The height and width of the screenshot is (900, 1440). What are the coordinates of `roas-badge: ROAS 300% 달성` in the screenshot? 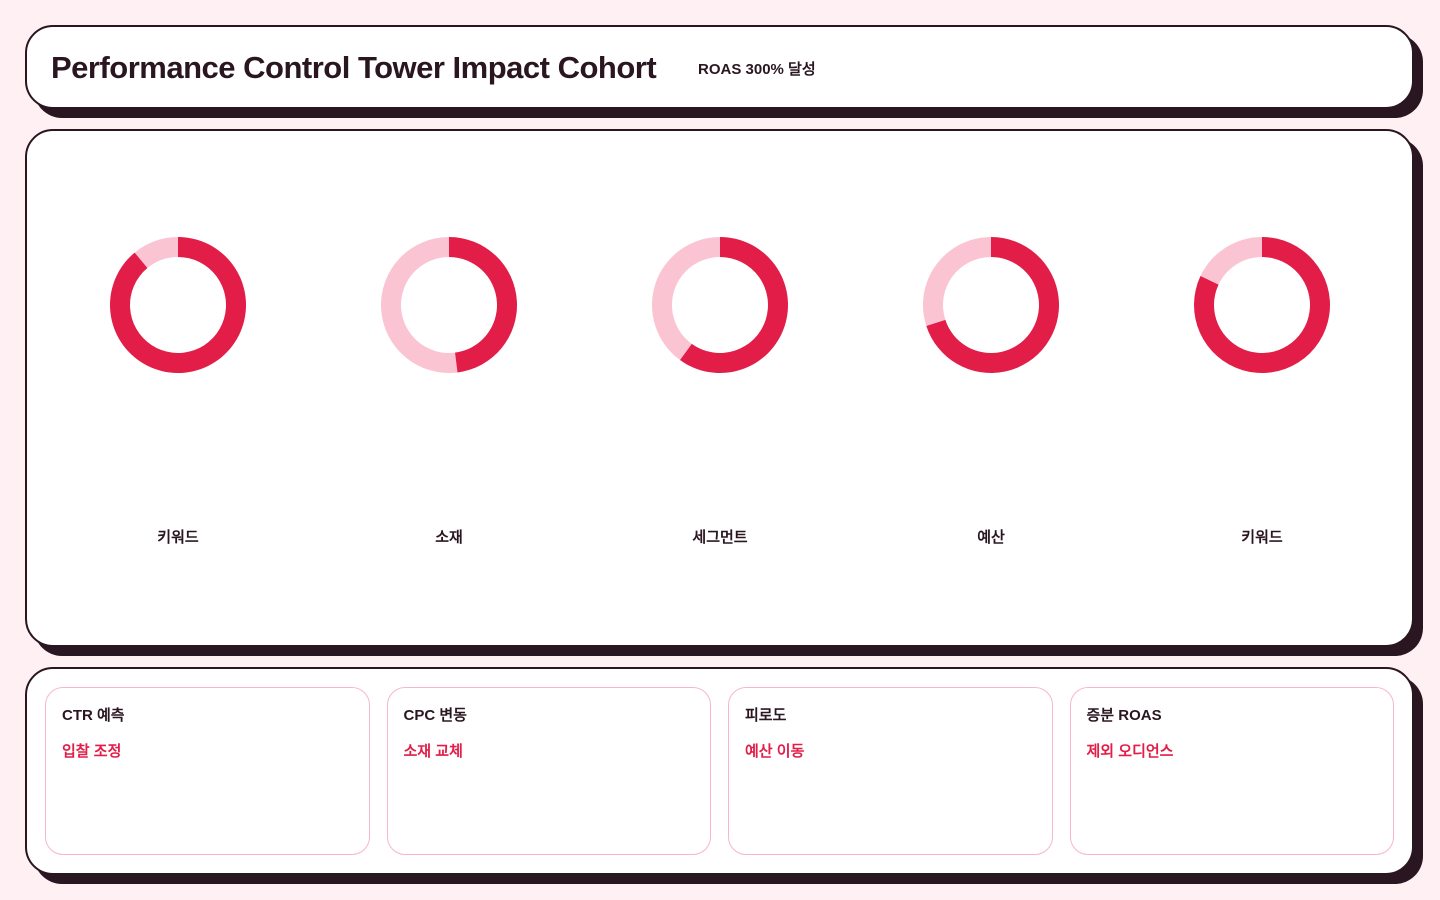 It's located at (757, 69).